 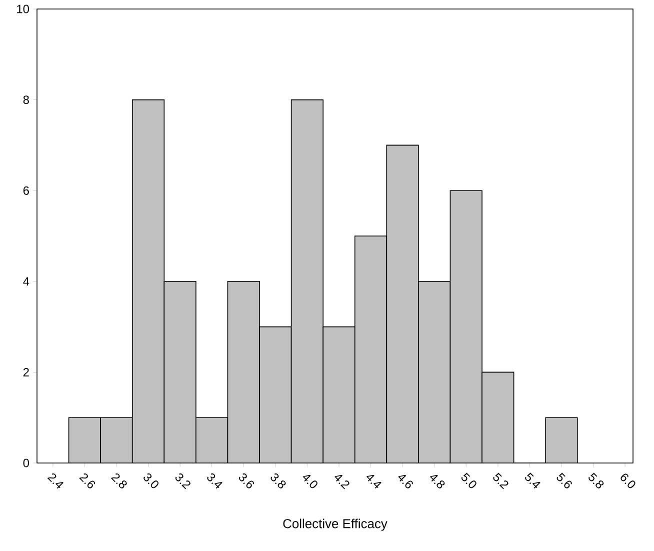 I want to click on x-axis-title: Collective Efficacy, so click(x=335, y=524).